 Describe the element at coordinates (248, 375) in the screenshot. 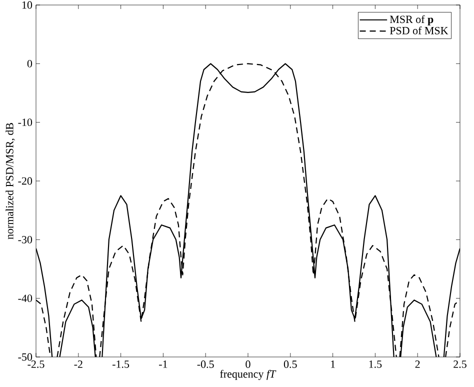

I see `x-axis-title: frequency fT` at that location.